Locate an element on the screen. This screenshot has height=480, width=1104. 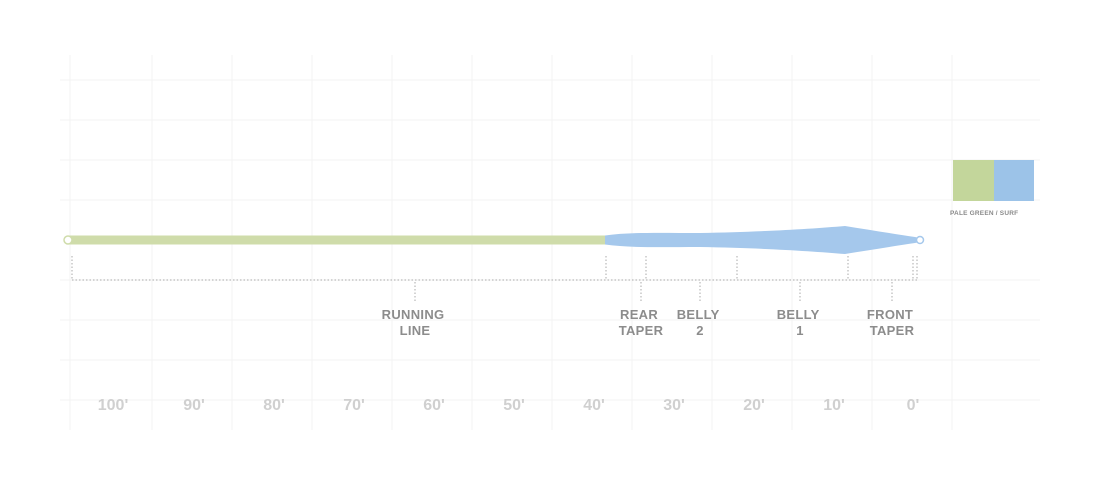
fly-line is located at coordinates (494, 240).